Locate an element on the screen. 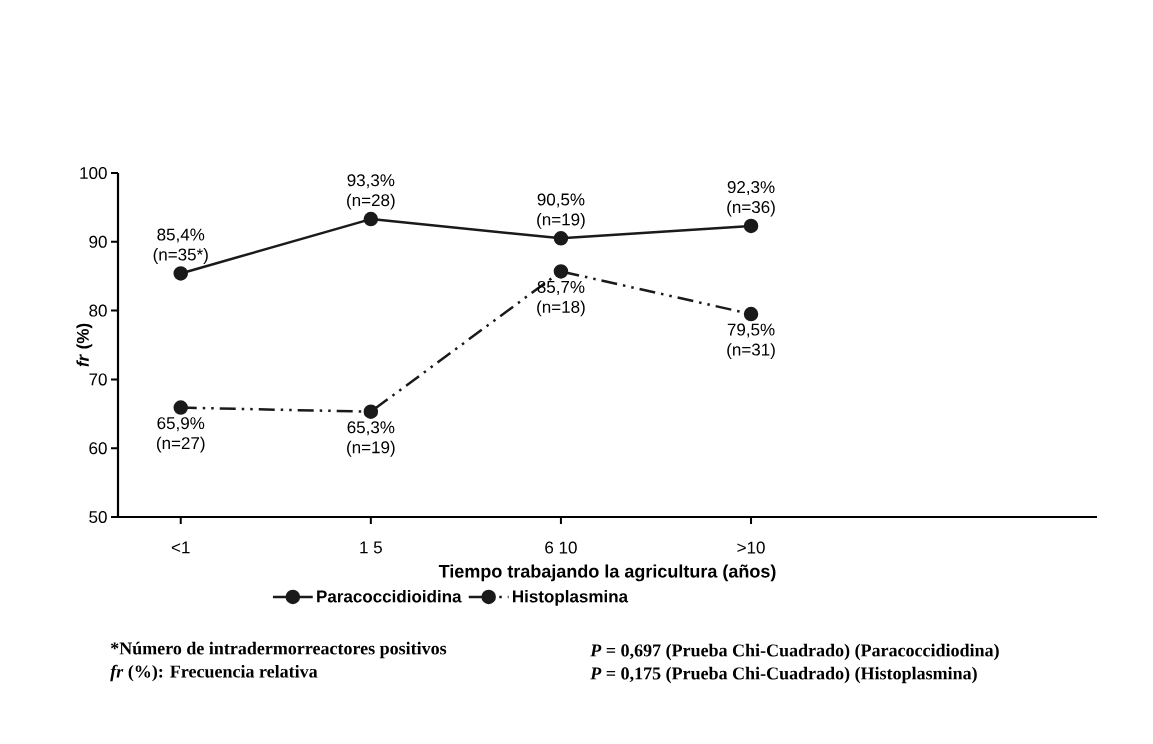  legend-label: Paracoccidioidina is located at coordinates (389, 596).